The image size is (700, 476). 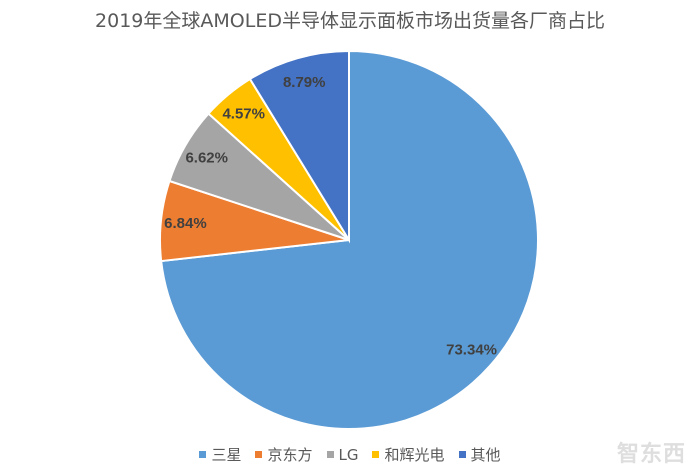 I want to click on legend-item: 其他, so click(x=479, y=454).